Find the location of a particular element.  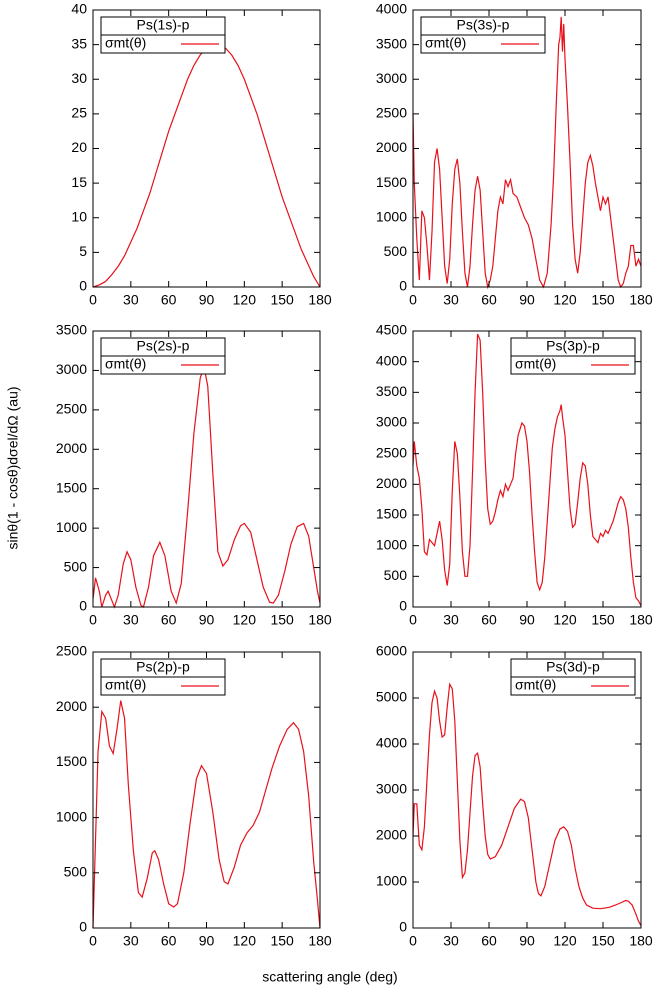

y-tick-label: 15 is located at coordinates (79, 182).